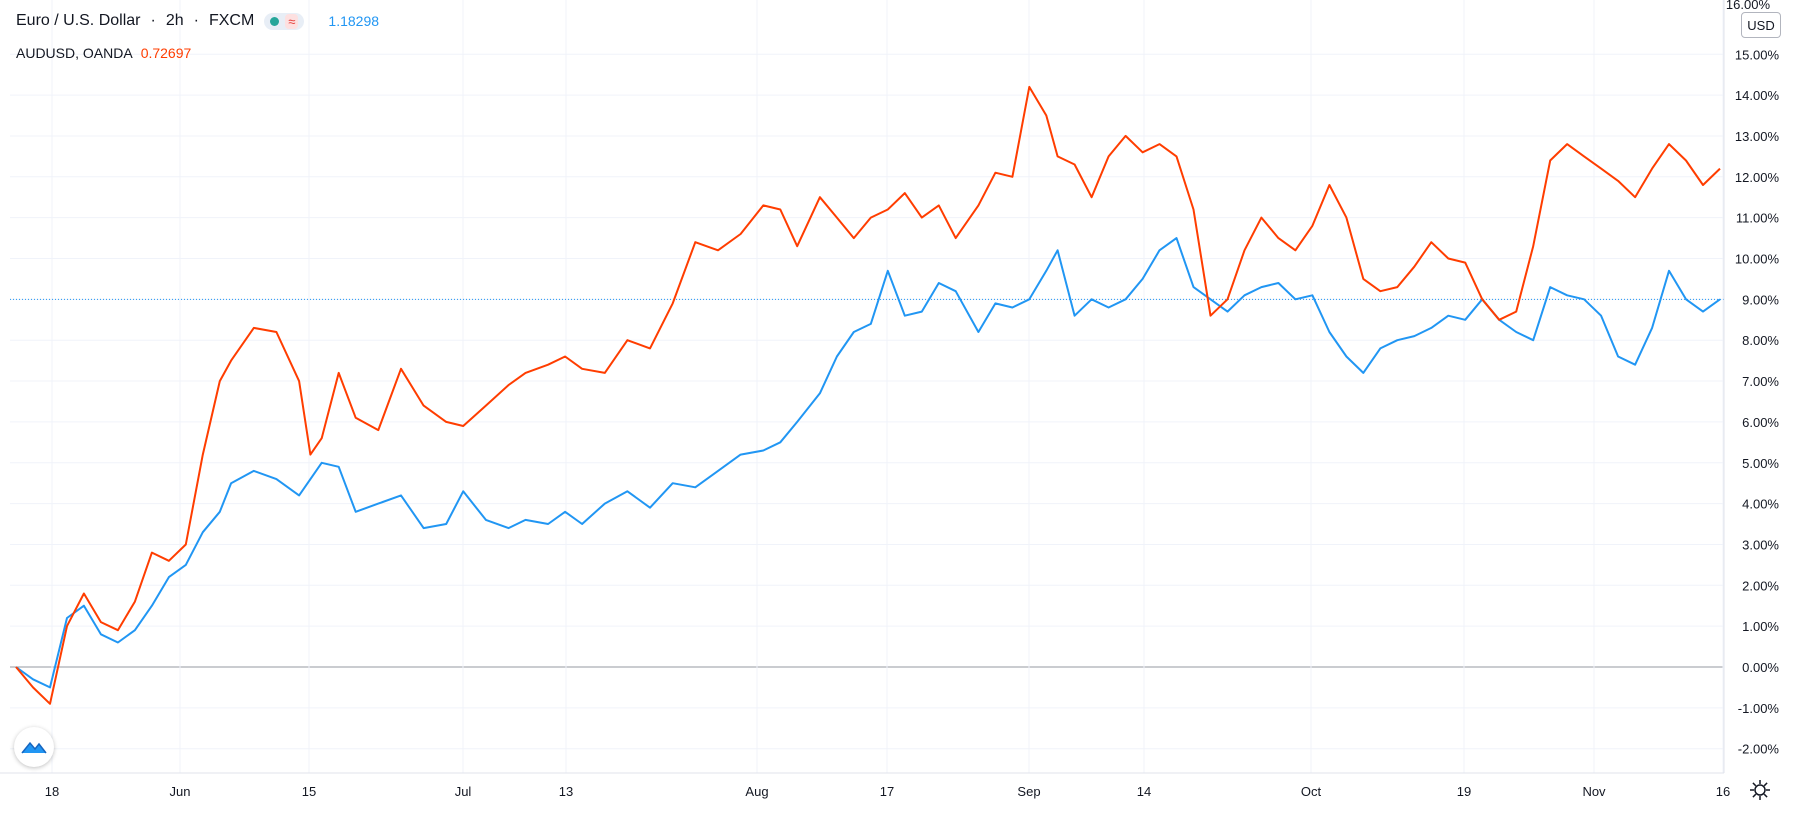 The image size is (1796, 816). I want to click on top-partial-tick-label: 16.00%, so click(1748, 6).